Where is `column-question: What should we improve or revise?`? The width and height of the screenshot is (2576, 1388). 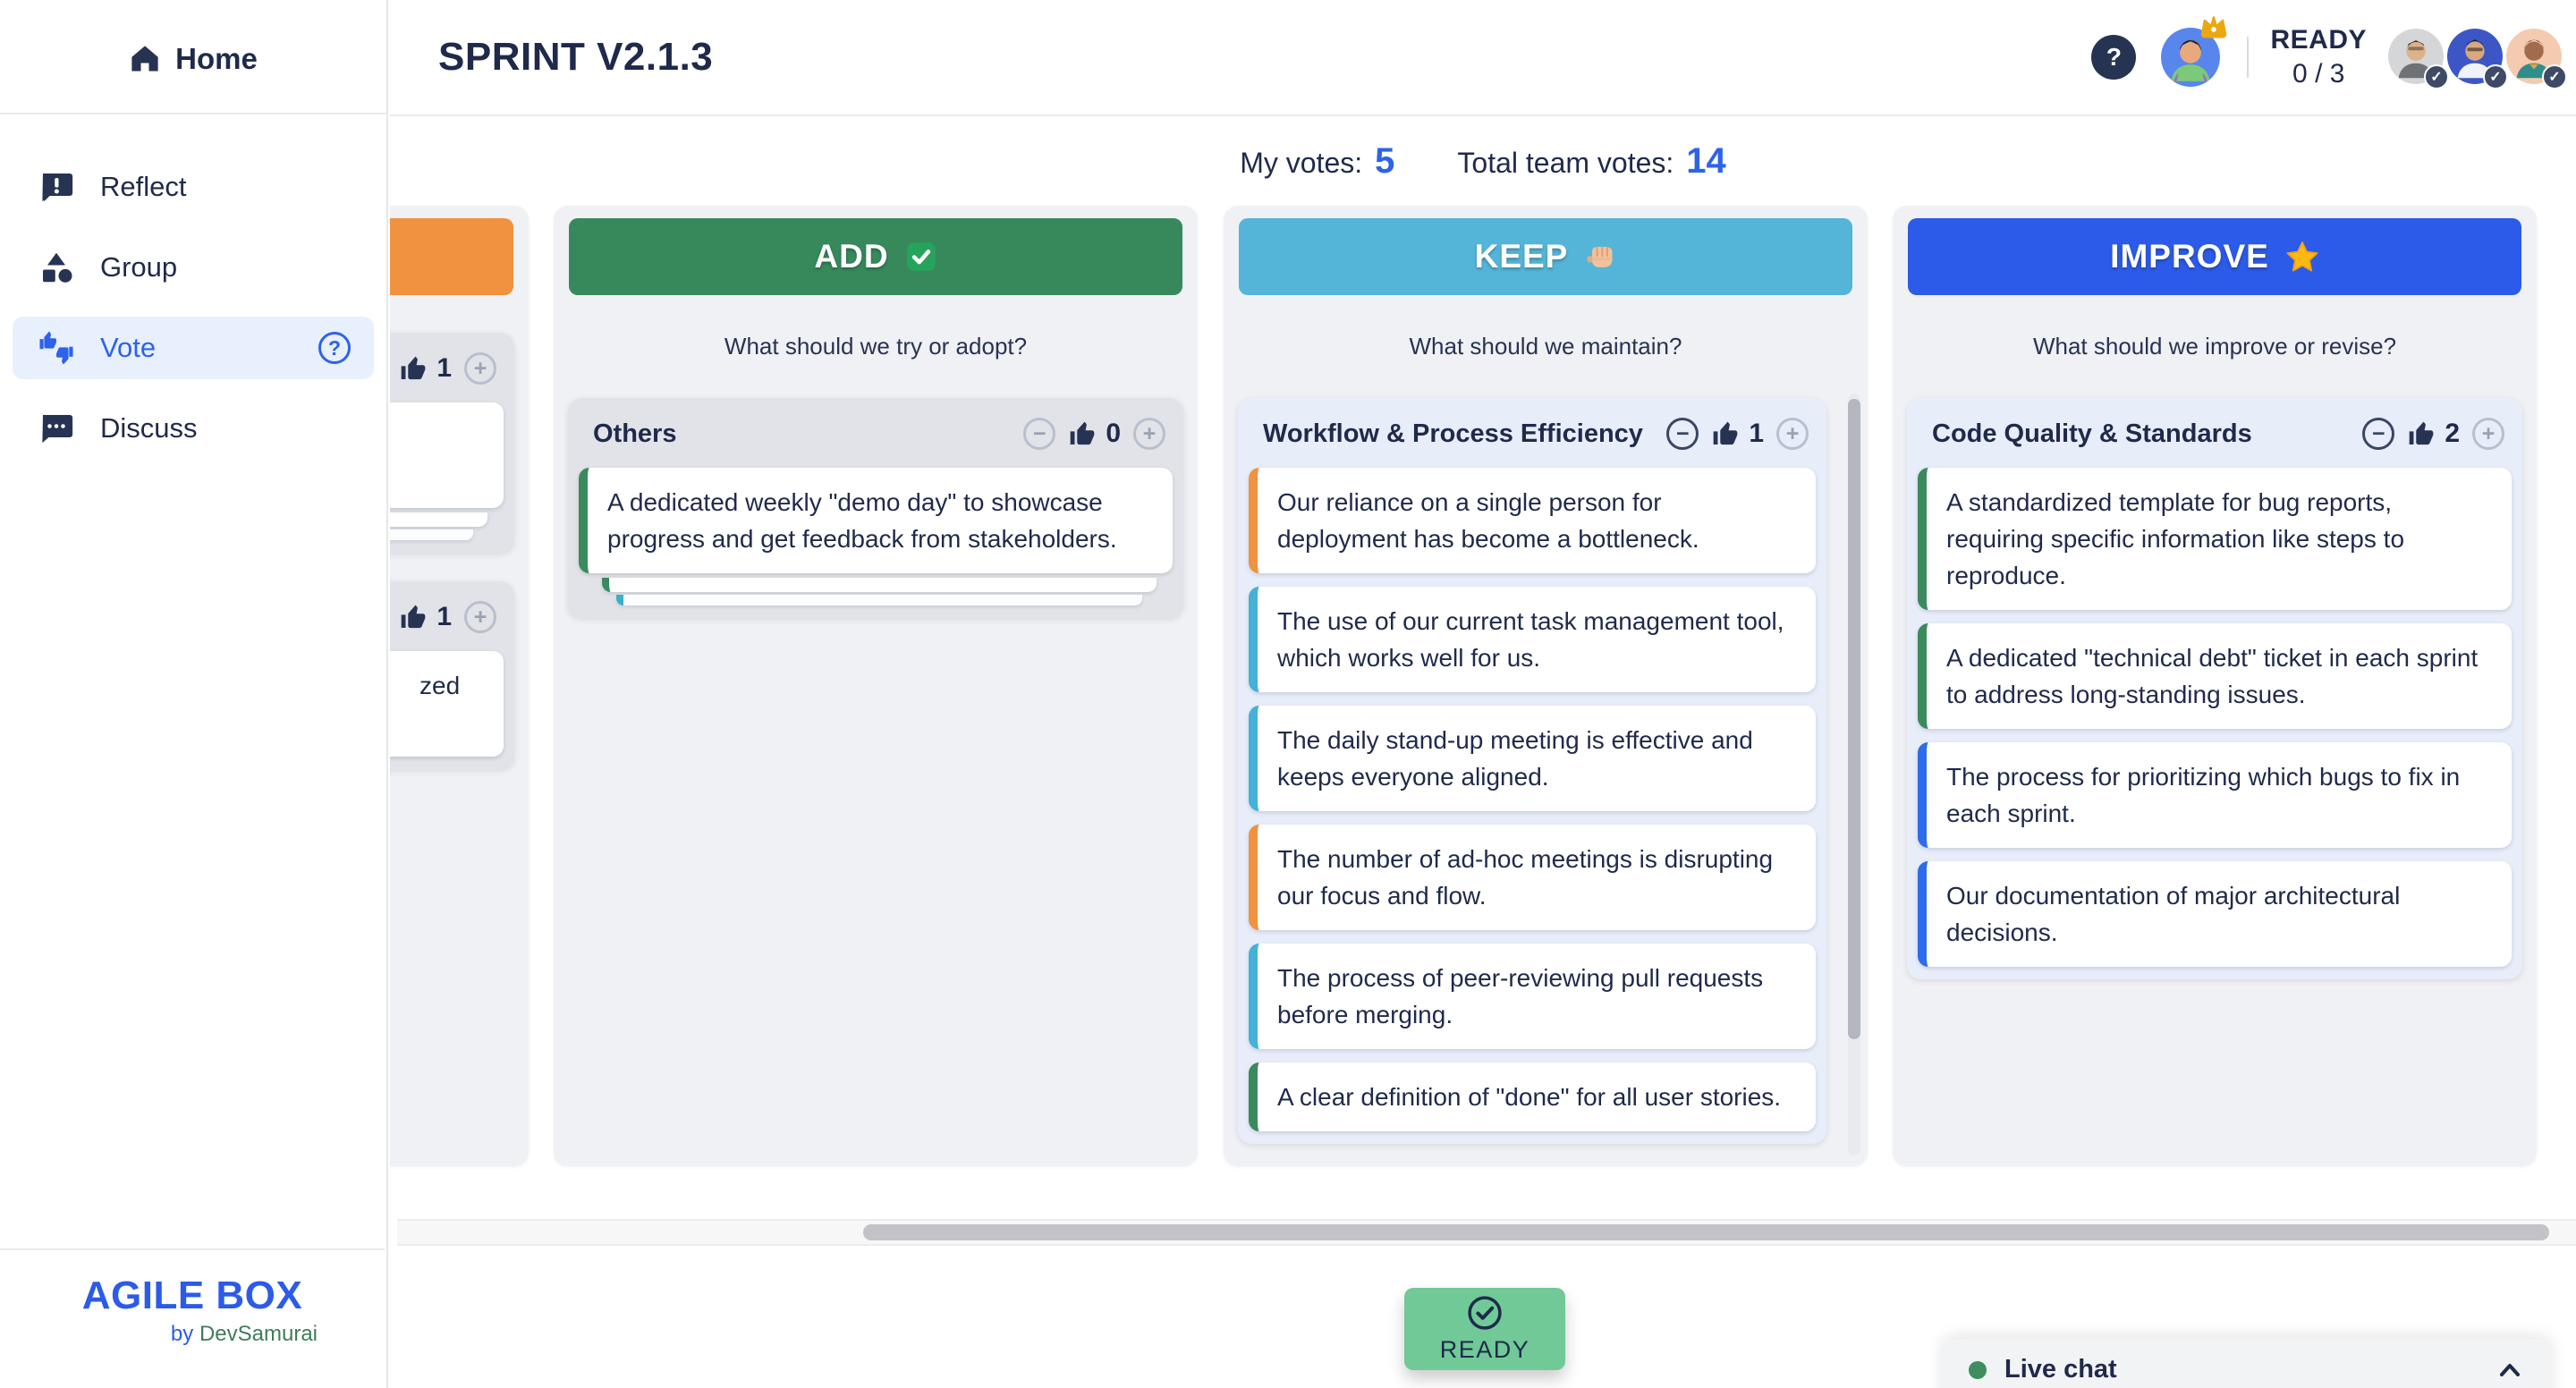 column-question: What should we improve or revise? is located at coordinates (2214, 347).